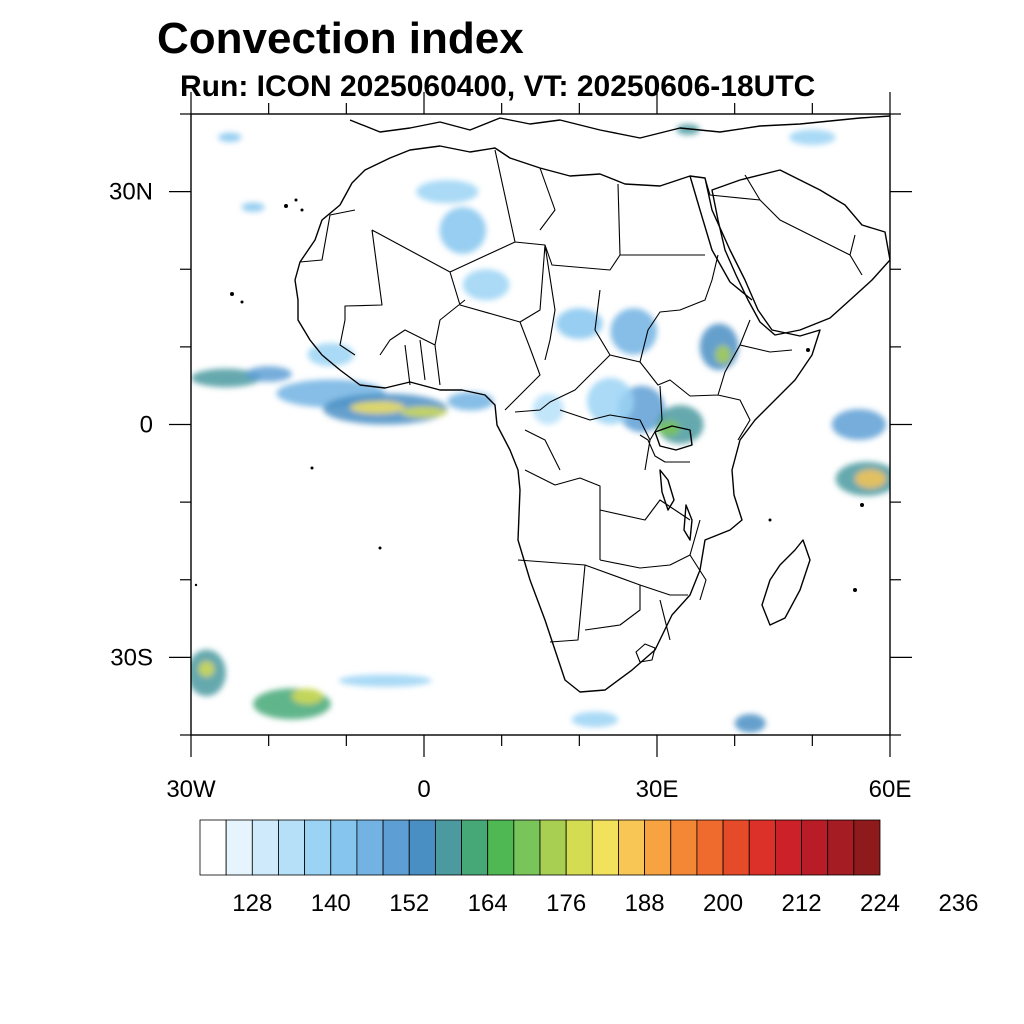 Image resolution: width=1024 pixels, height=1024 pixels. I want to click on colorbar, so click(540, 847).